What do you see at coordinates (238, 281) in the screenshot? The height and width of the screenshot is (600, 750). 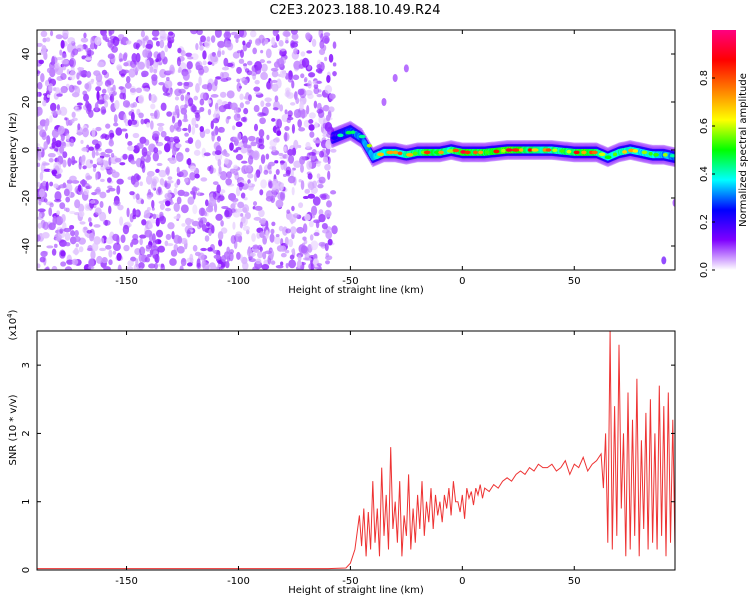 I see `spectrogram-xtick-label: -100` at bounding box center [238, 281].